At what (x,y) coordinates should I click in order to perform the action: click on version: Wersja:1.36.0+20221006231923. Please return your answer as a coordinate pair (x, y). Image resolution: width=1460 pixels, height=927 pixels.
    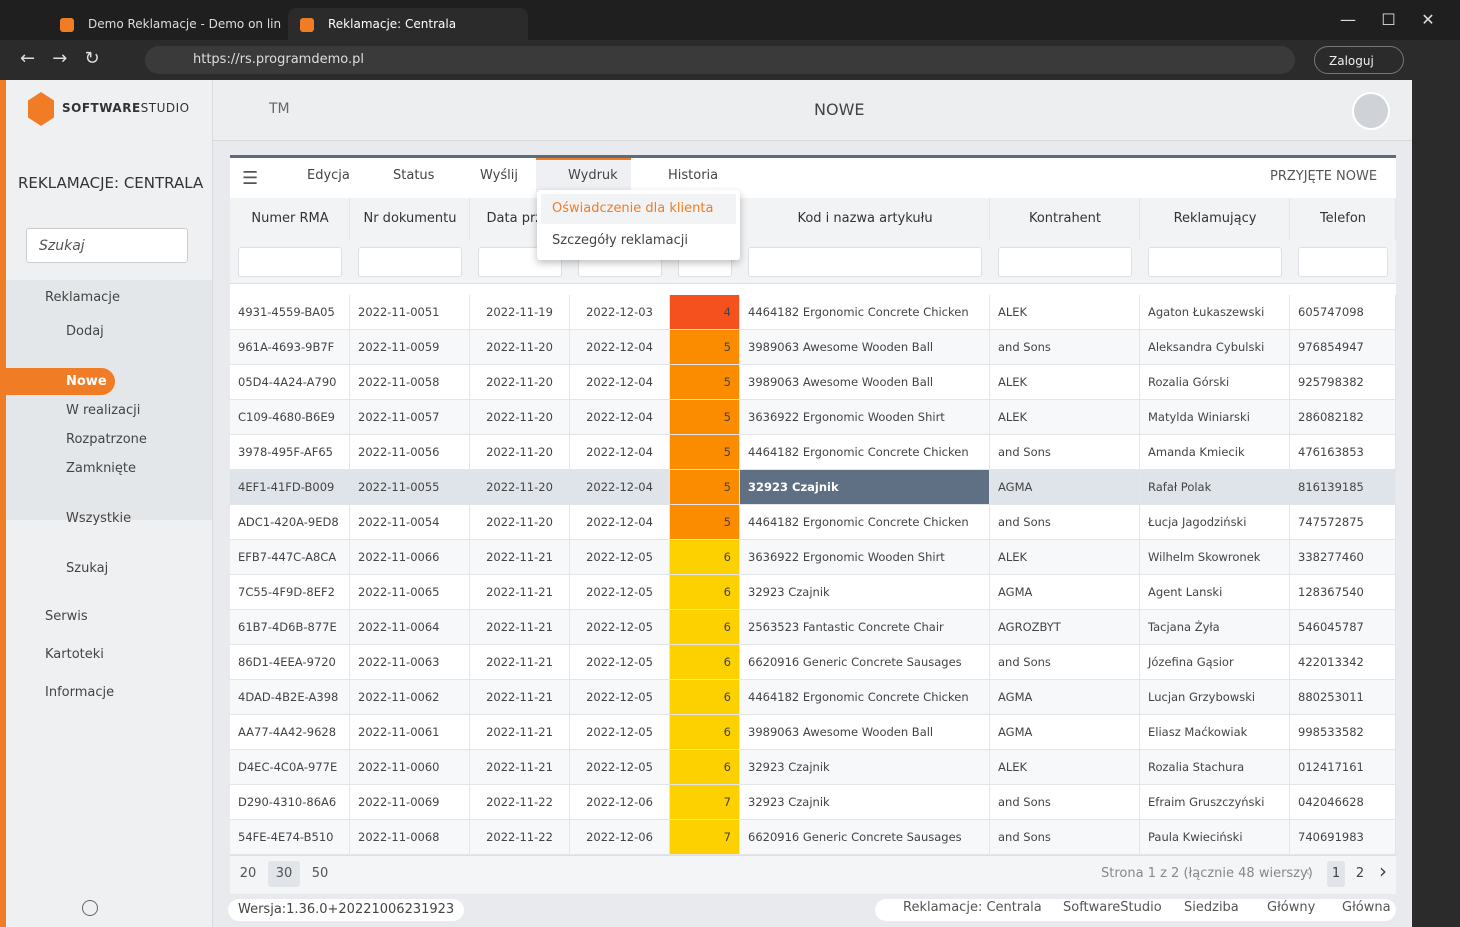
    Looking at the image, I should click on (346, 910).